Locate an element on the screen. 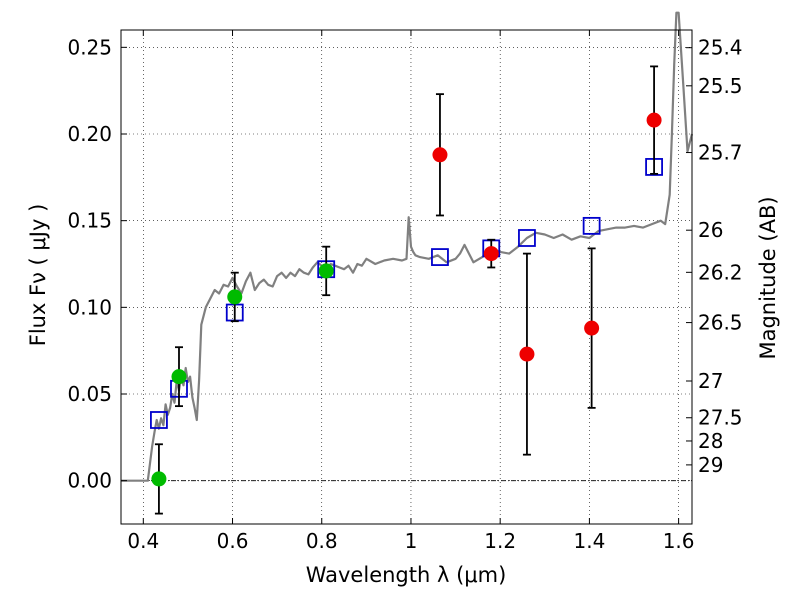  x-tick-label: 0.4 is located at coordinates (143, 541).